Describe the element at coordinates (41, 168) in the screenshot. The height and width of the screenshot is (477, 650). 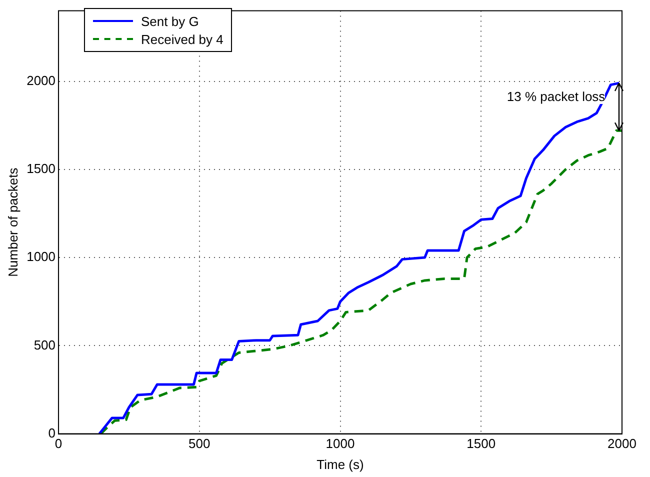
I see `y-tick-label: 1500` at that location.